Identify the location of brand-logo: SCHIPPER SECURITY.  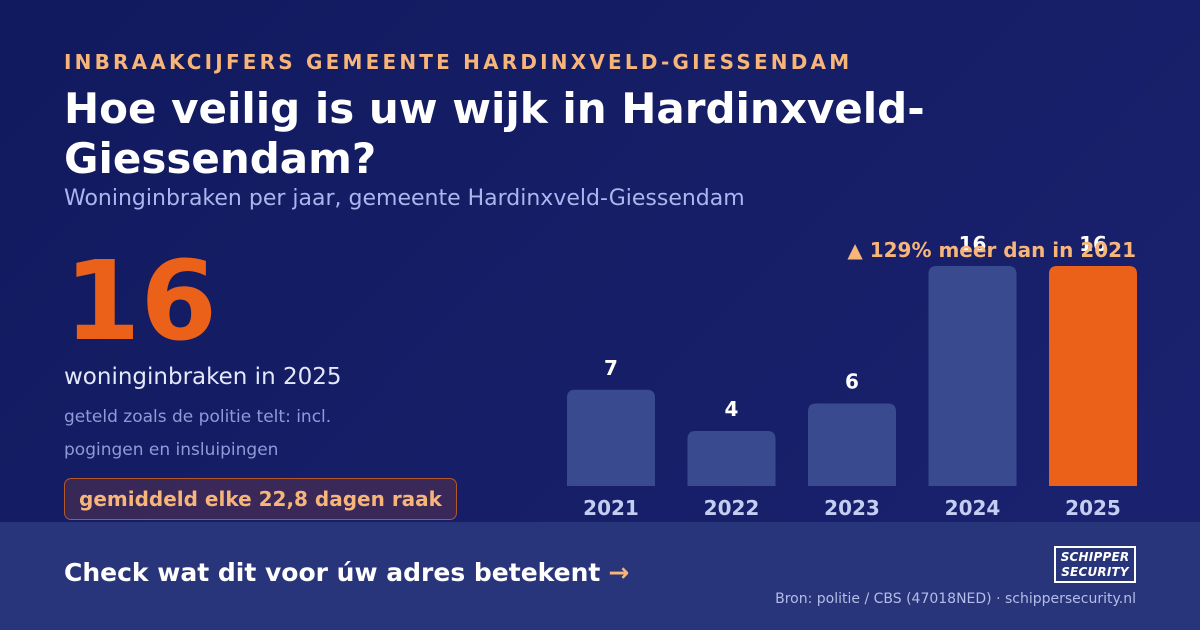
(1095, 564).